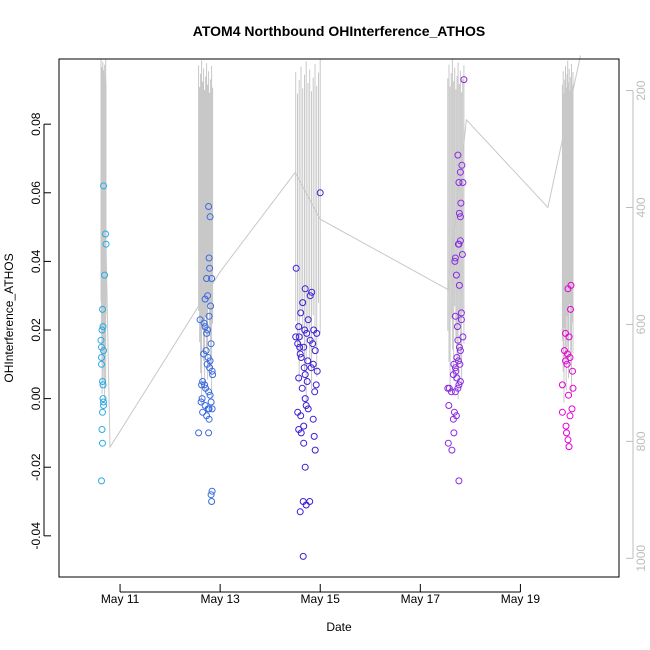 Image resolution: width=650 pixels, height=650 pixels. Describe the element at coordinates (641, 90) in the screenshot. I see `y2-tick-label: 200` at that location.